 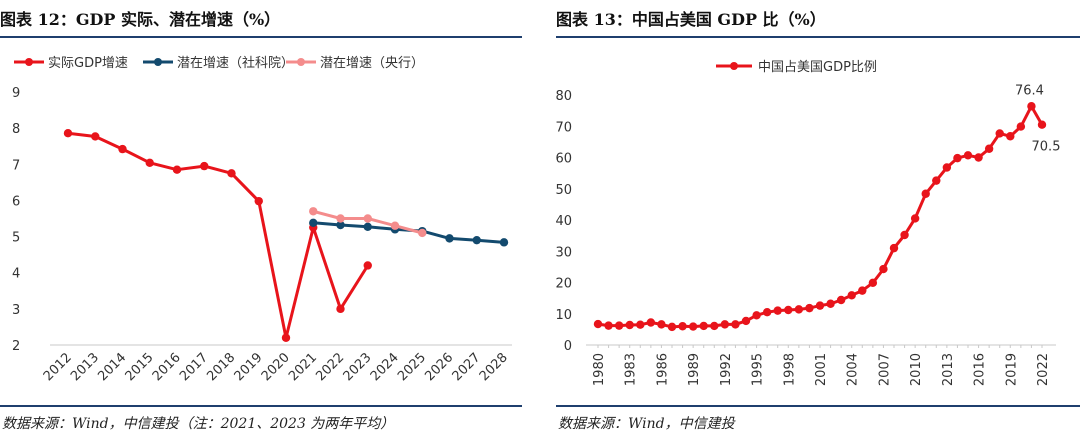 I want to click on x-tick-label: 2010, so click(x=916, y=369).